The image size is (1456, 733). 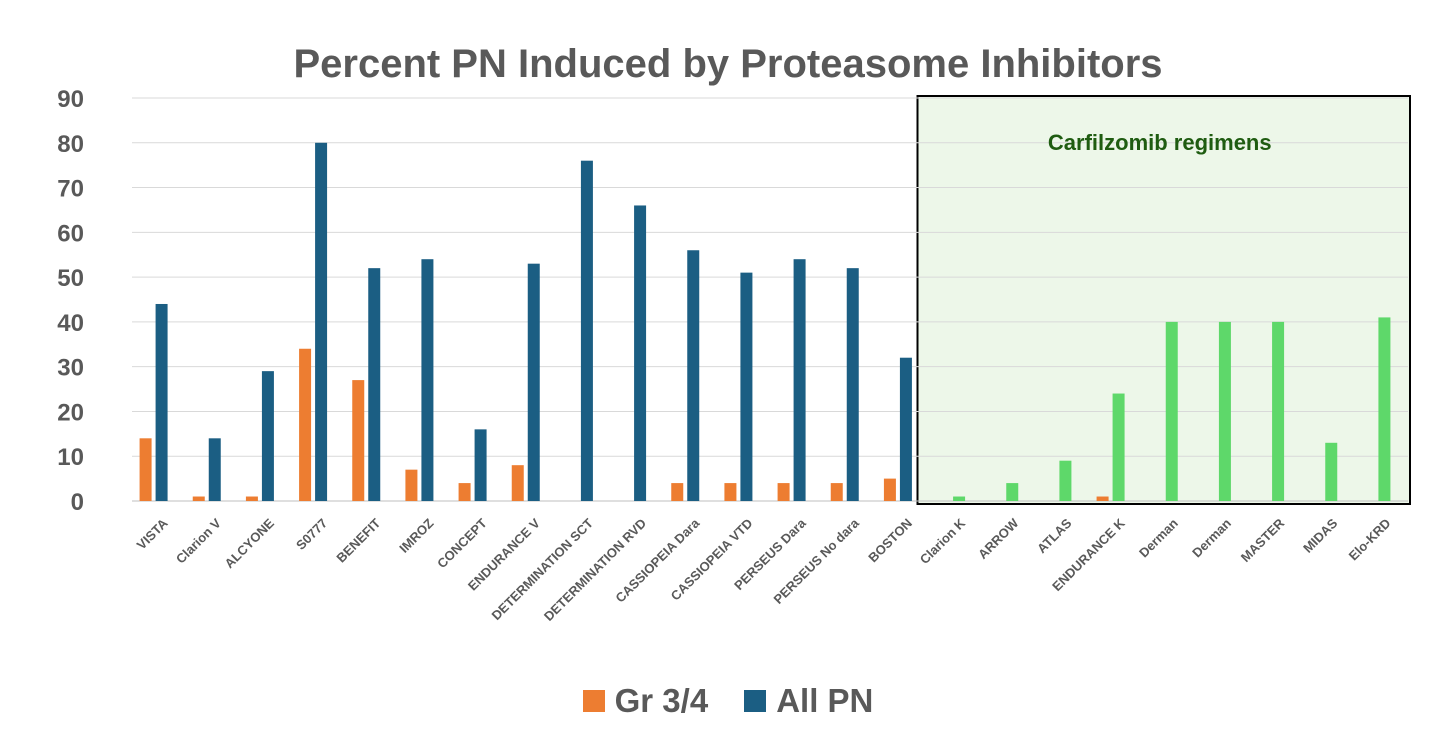 I want to click on carfilzomib-region-label: Carfilzomib regimens, so click(x=1160, y=142).